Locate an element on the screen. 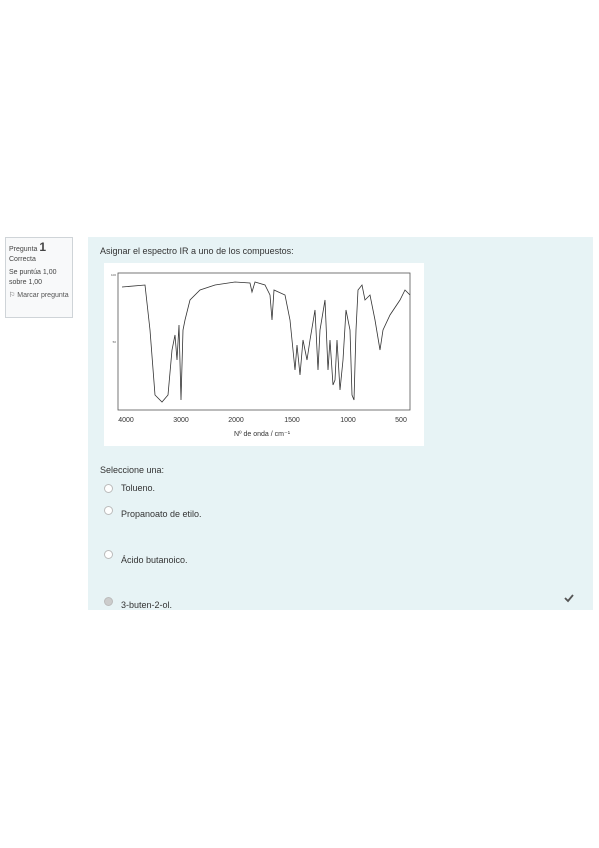 The image size is (599, 848). flag-label: Marcar pregunta is located at coordinates (43, 295).